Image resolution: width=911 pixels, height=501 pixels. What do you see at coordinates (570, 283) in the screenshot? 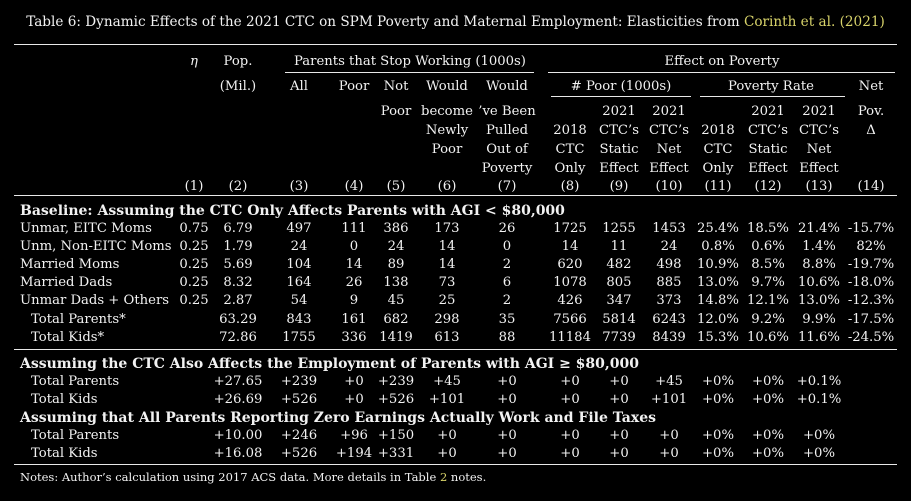
I see `table-cell: 1078` at bounding box center [570, 283].